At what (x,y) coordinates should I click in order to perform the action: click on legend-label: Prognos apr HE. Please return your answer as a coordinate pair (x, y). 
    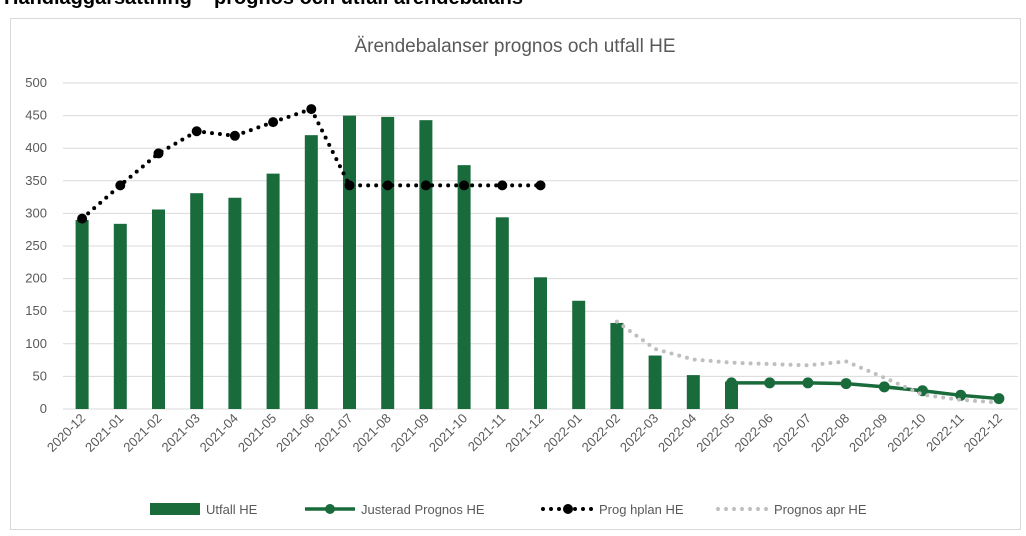
    Looking at the image, I should click on (820, 509).